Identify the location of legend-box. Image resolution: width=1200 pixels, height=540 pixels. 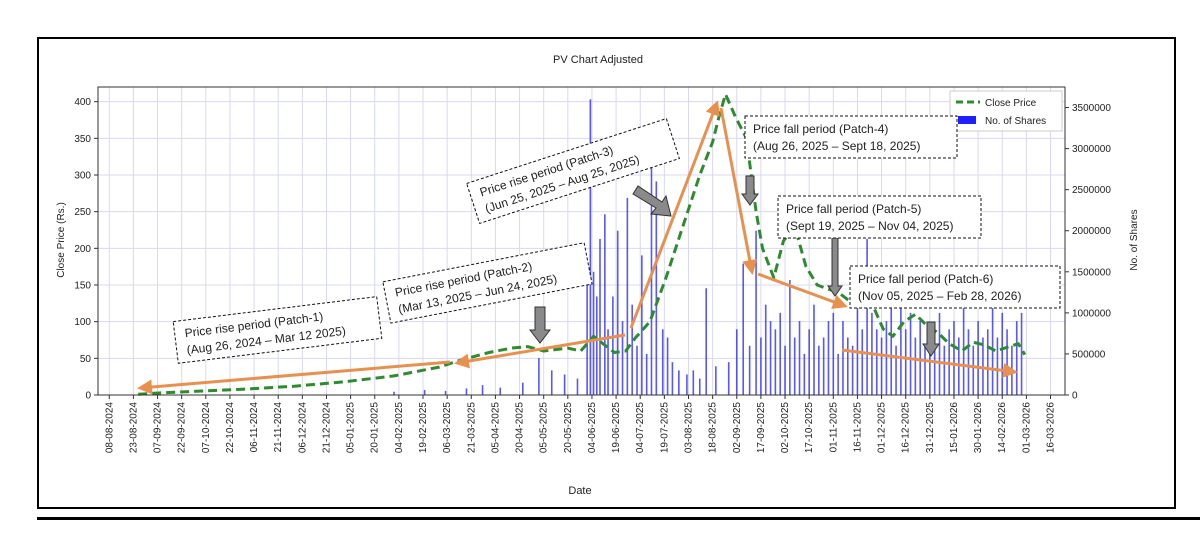
(1006, 111).